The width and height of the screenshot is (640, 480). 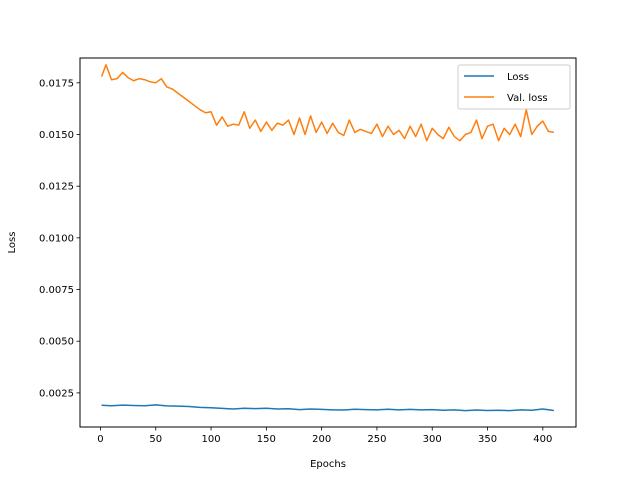 What do you see at coordinates (56, 135) in the screenshot?
I see `y-tick-label: 0.0150` at bounding box center [56, 135].